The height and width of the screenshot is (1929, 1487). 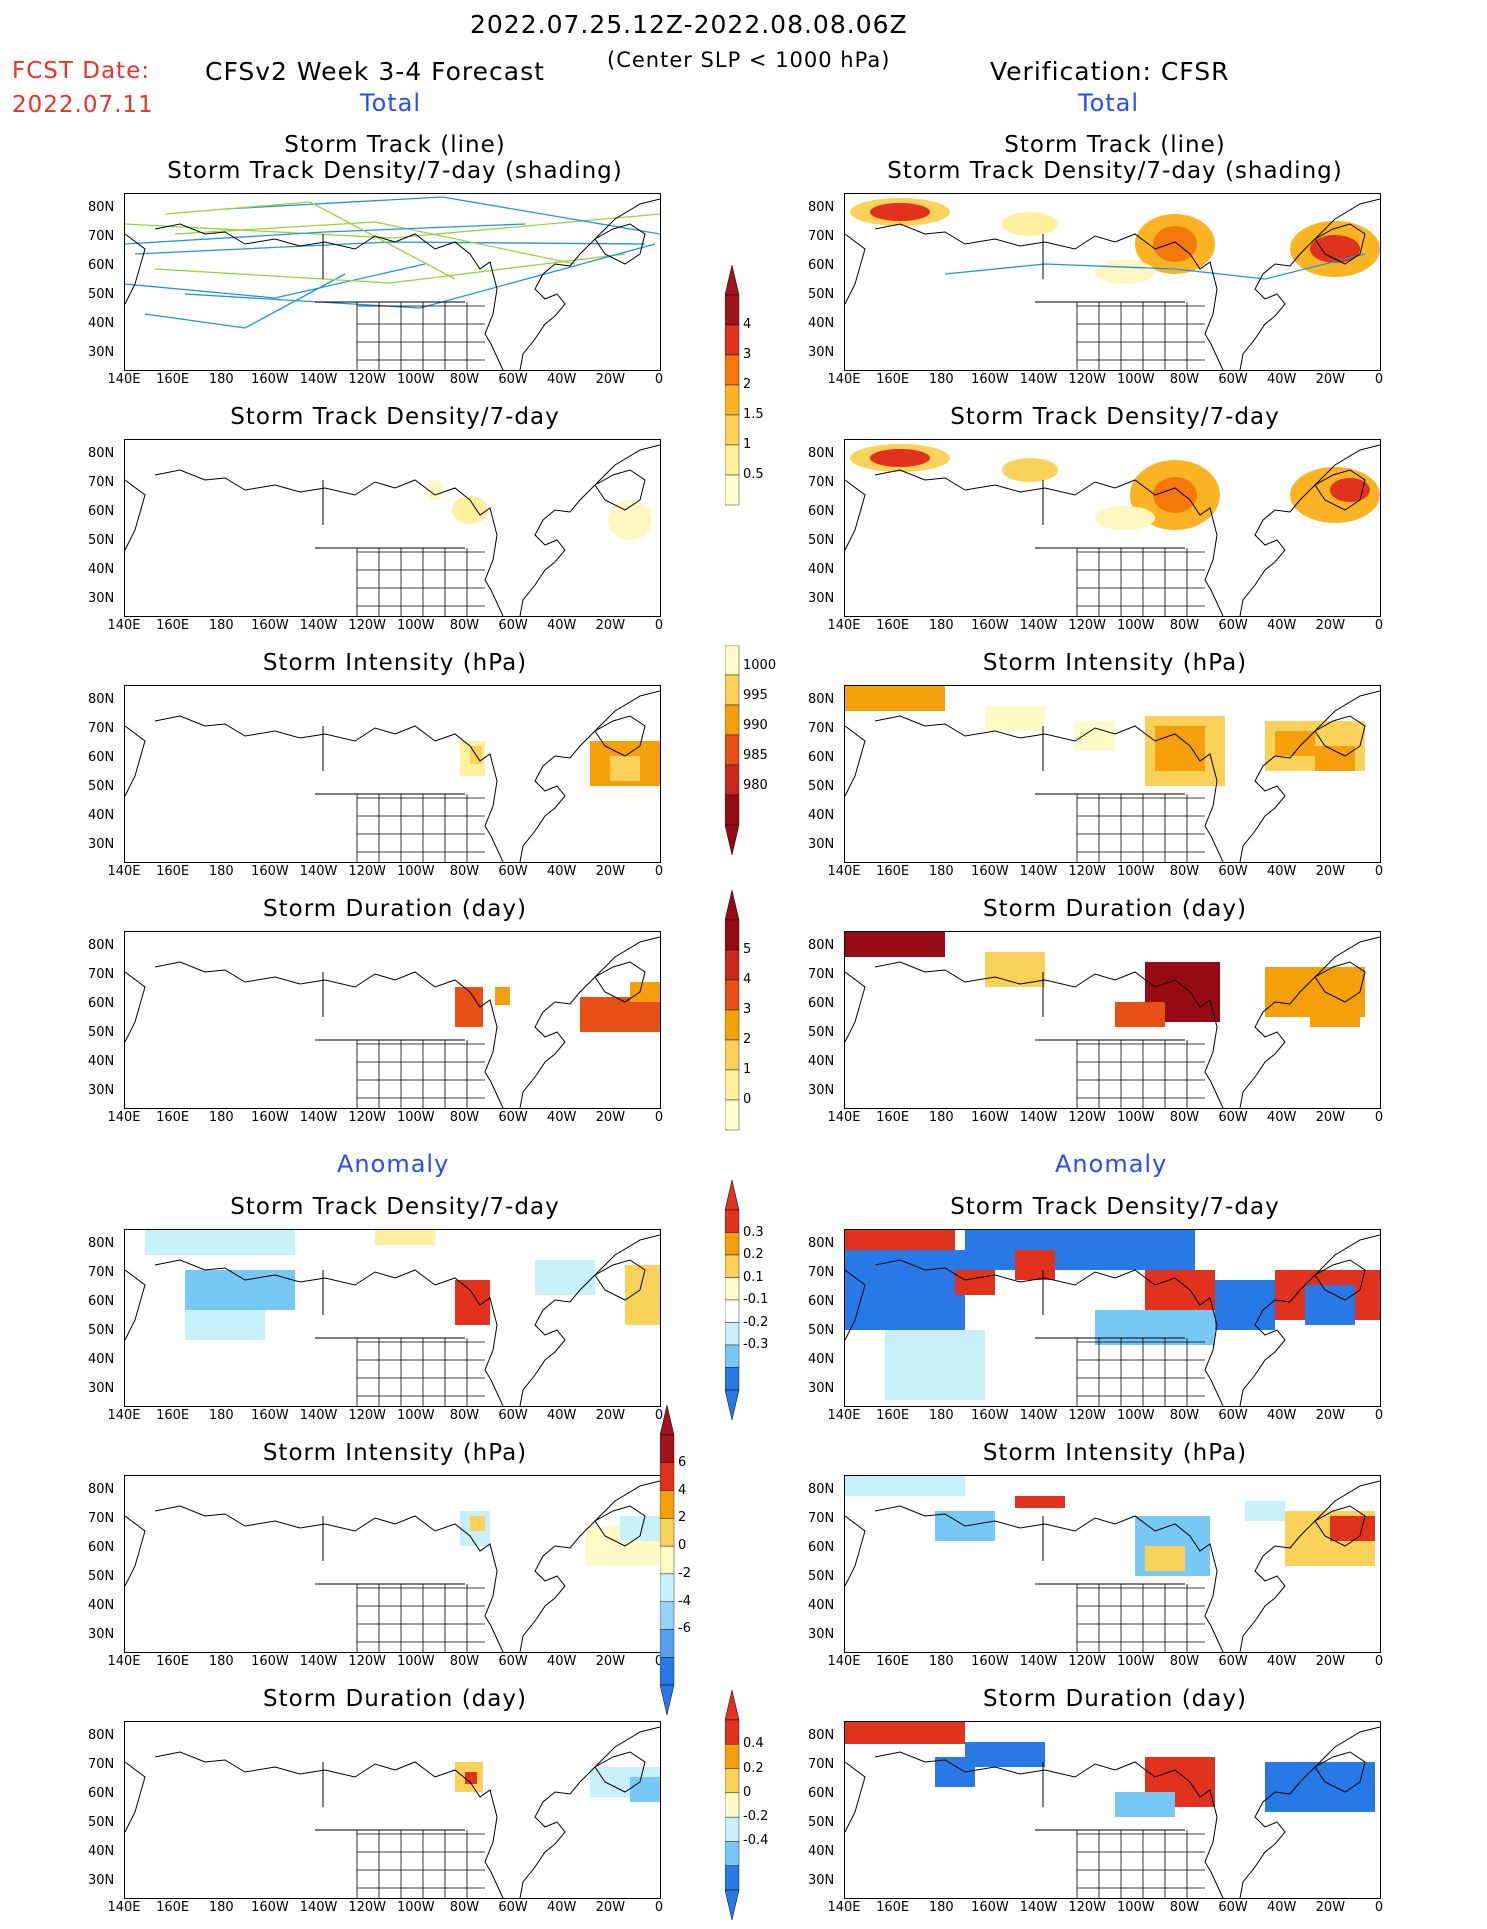 I want to click on colorbar-tick-label: 0.2, so click(x=753, y=1768).